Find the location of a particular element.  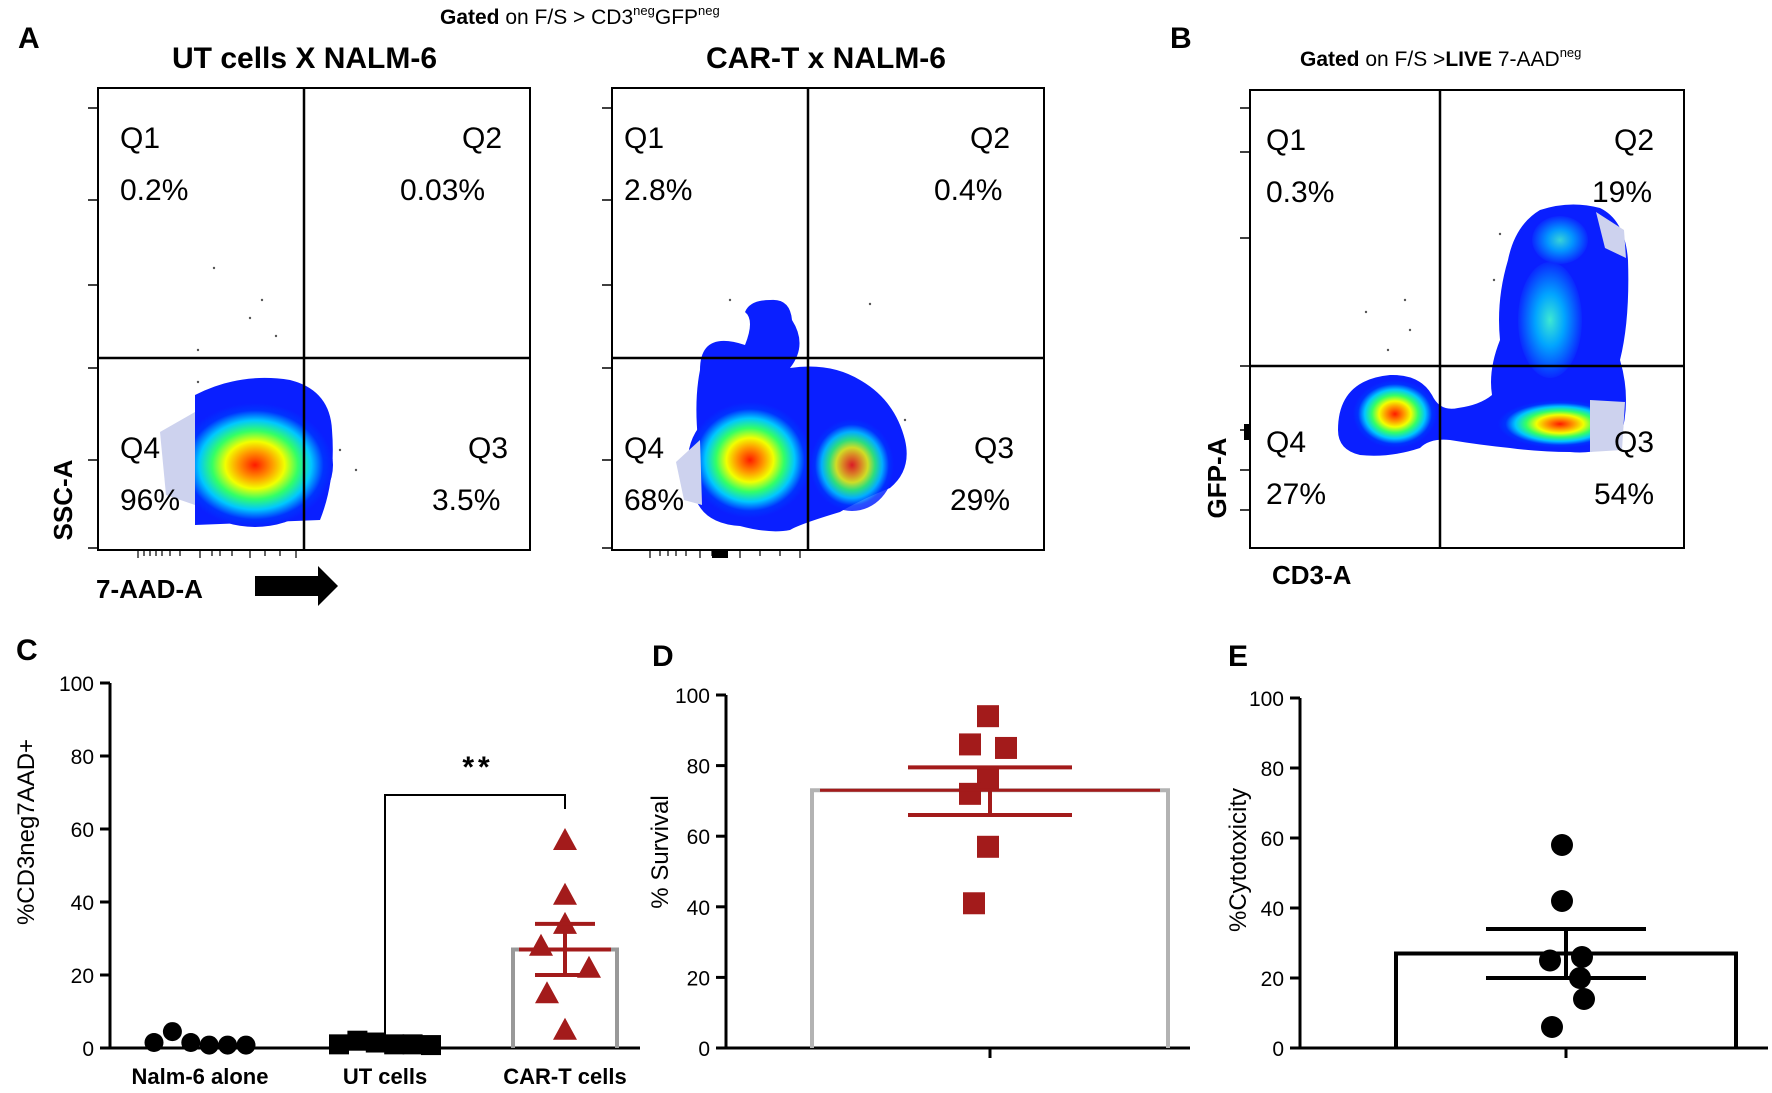

density-b-core1 is located at coordinates (1395, 414).